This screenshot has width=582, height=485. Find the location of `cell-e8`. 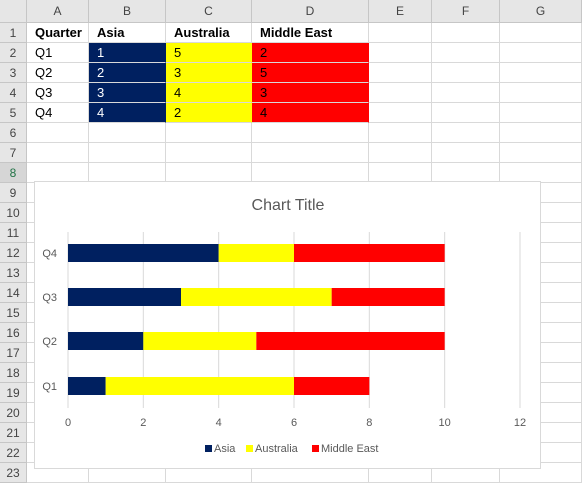

cell-e8 is located at coordinates (400, 173).